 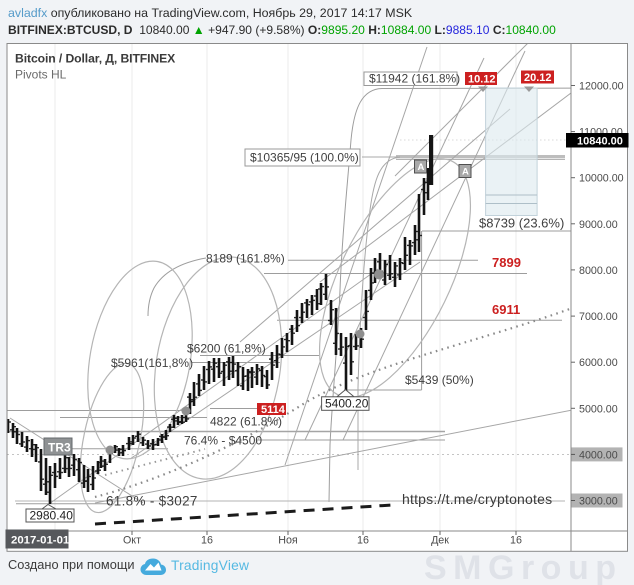 What do you see at coordinates (246, 422) in the screenshot?
I see `svg-text: 4822 (61.8%)` at bounding box center [246, 422].